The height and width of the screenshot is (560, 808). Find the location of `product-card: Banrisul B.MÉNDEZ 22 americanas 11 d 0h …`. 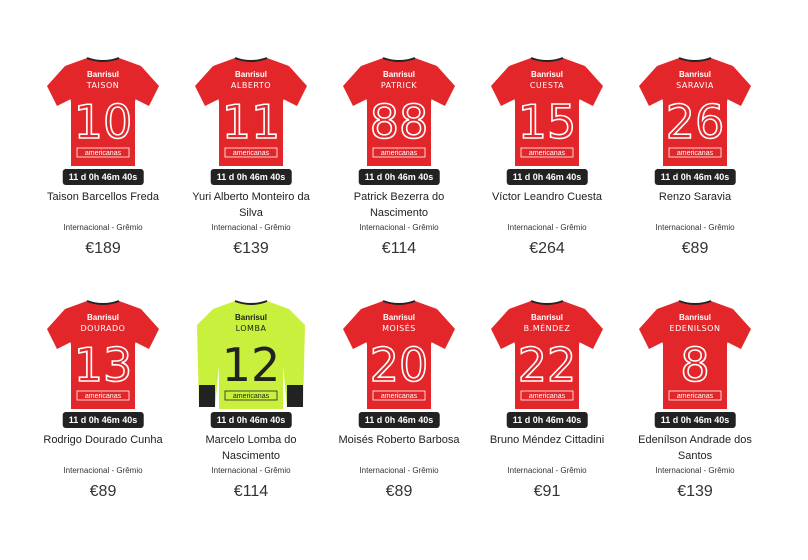

product-card: Banrisul B.MÉNDEZ 22 americanas 11 d 0h … is located at coordinates (547, 416).